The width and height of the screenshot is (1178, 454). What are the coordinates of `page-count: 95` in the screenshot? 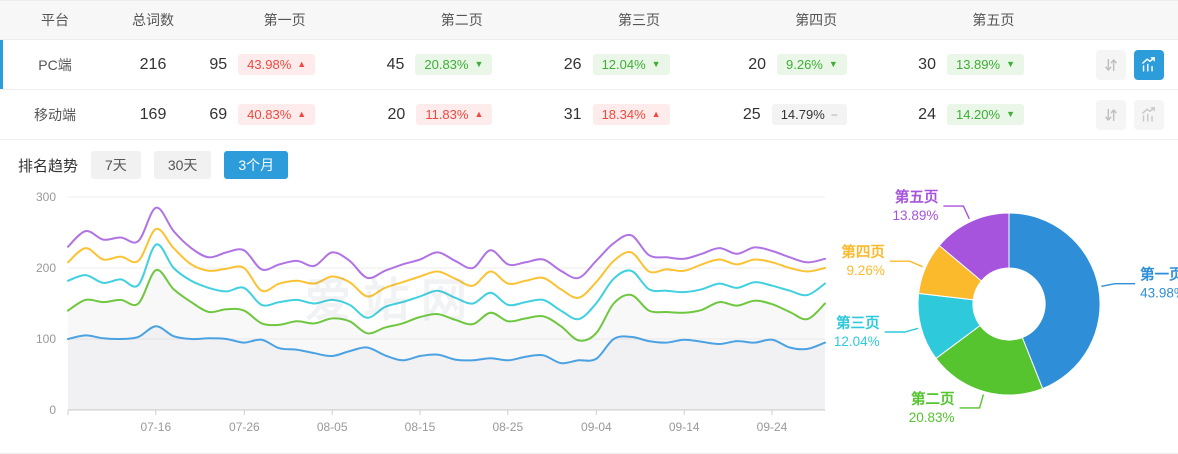 It's located at (218, 64).